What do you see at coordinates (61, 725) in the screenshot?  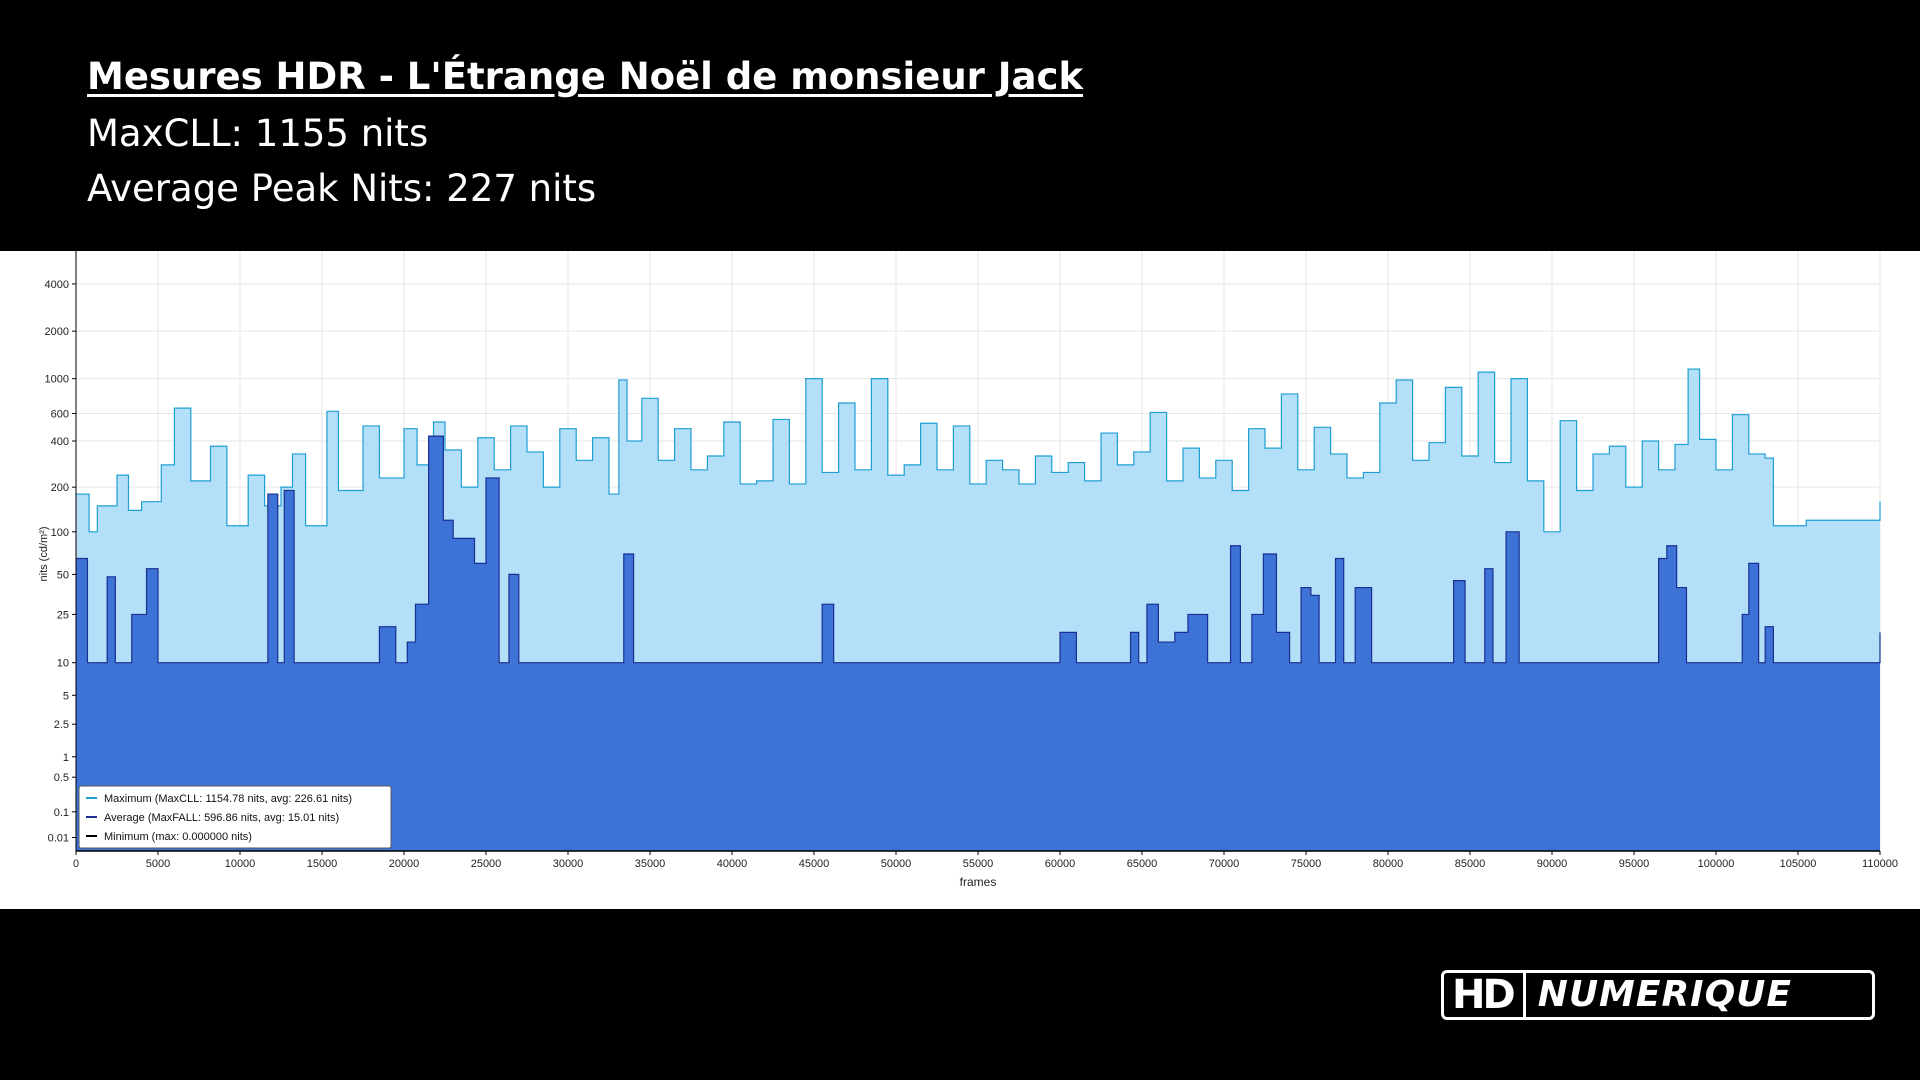 I see `y-tick-label: 2.5` at bounding box center [61, 725].